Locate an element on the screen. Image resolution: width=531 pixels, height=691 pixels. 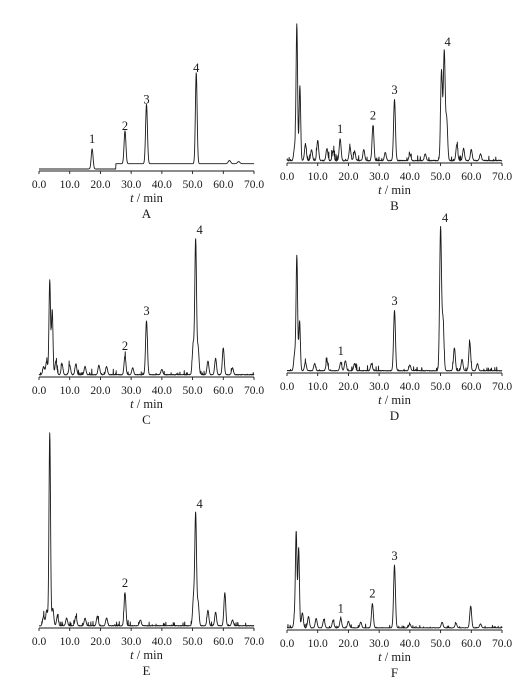
x-axis-label-f: t / min is located at coordinates (394, 657).